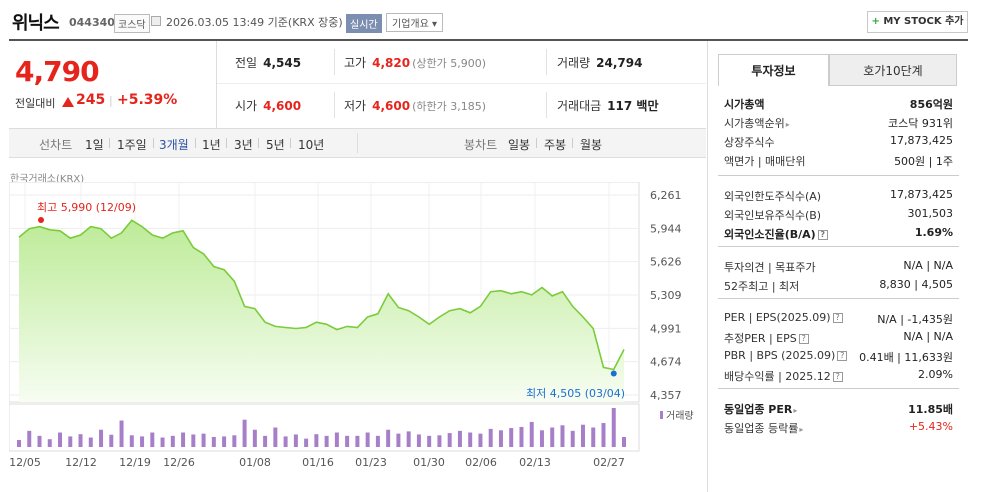 This screenshot has height=492, width=981. What do you see at coordinates (916, 284) in the screenshot?
I see `info-value: 8,830 | 4,505` at bounding box center [916, 284].